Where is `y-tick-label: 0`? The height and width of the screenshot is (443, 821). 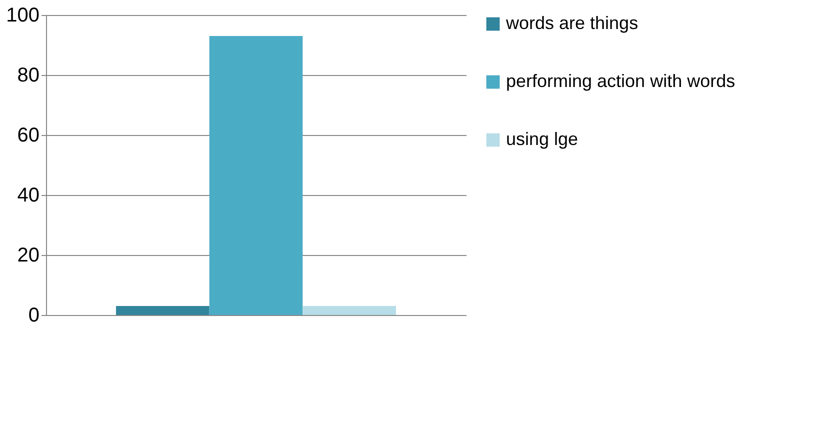 y-tick-label: 0 is located at coordinates (34, 315).